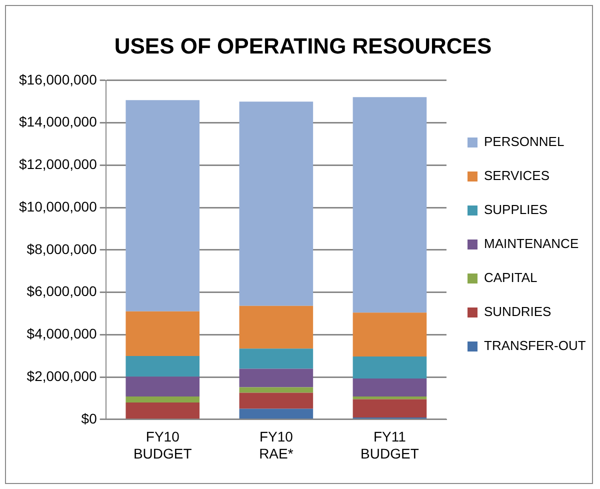 The image size is (600, 489). I want to click on legend-label: PERSONNEL, so click(524, 142).